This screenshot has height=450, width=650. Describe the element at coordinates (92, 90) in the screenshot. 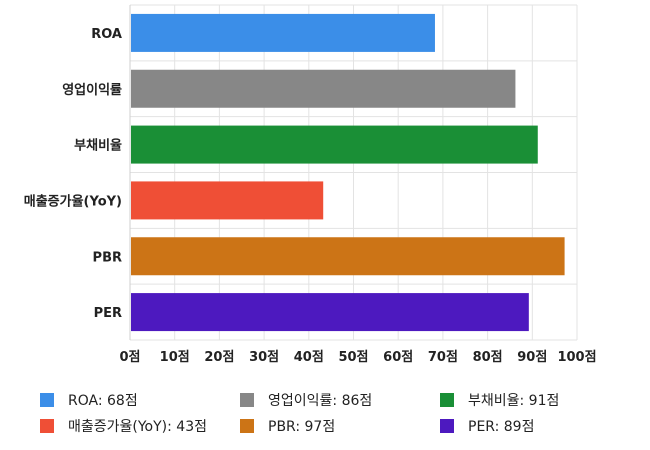

I see `y-category-label: 영업이익률` at that location.